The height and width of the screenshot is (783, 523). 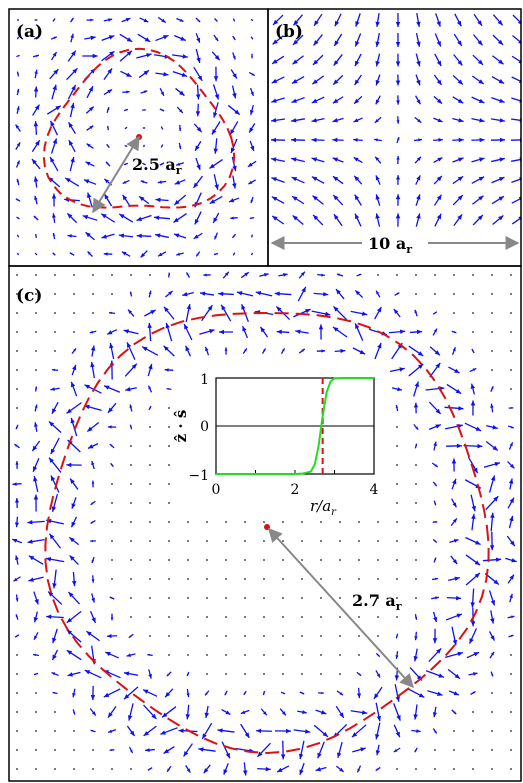 I want to click on panel-b-width-label-bg, so click(x=395, y=243).